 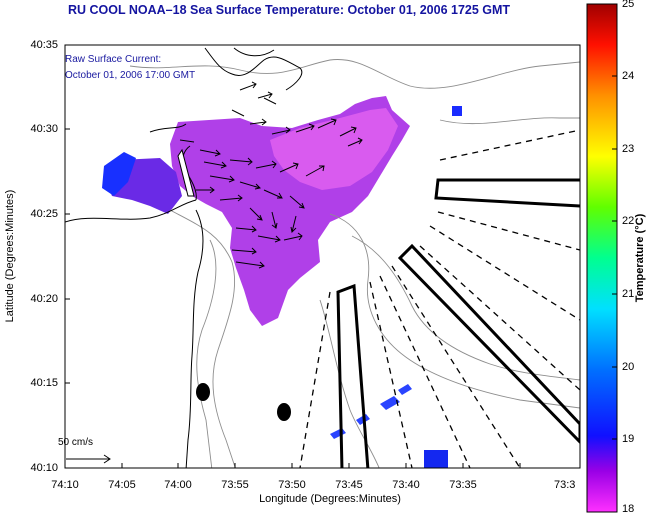 What do you see at coordinates (292, 485) in the screenshot?
I see `lon-tick-label: 73:50` at bounding box center [292, 485].